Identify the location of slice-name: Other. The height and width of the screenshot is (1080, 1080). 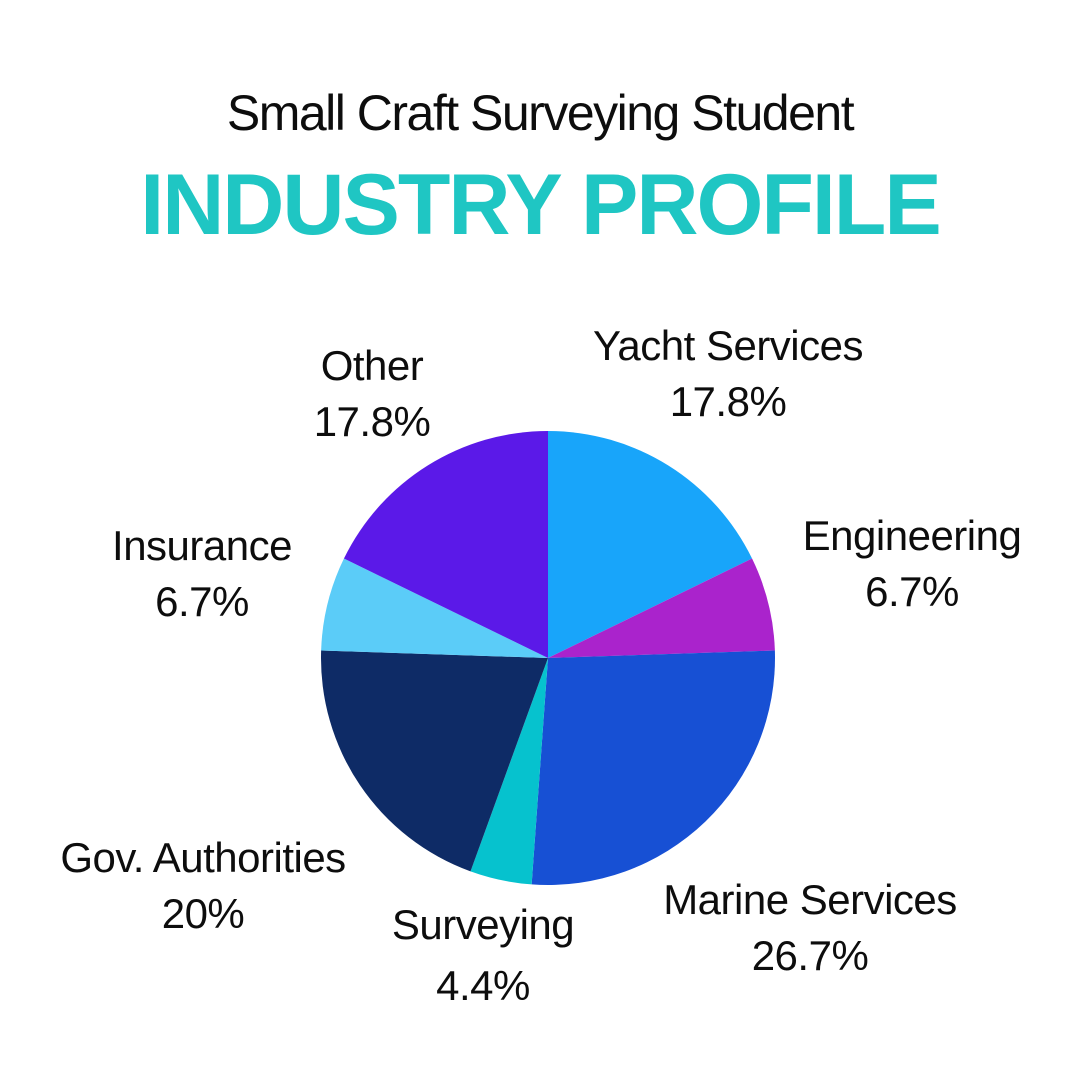
(372, 365).